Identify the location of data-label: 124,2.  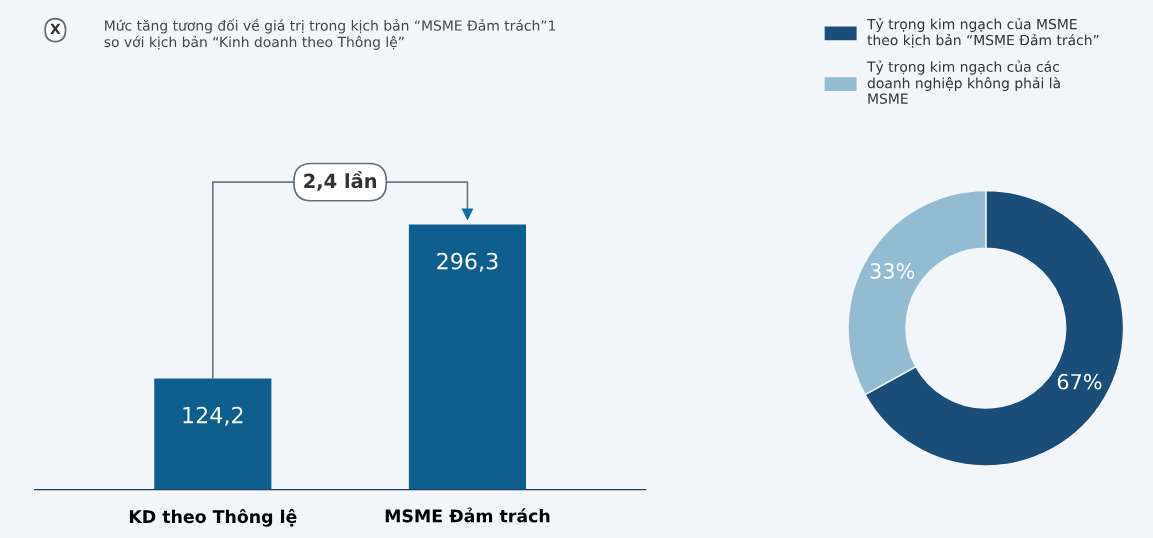
(213, 416).